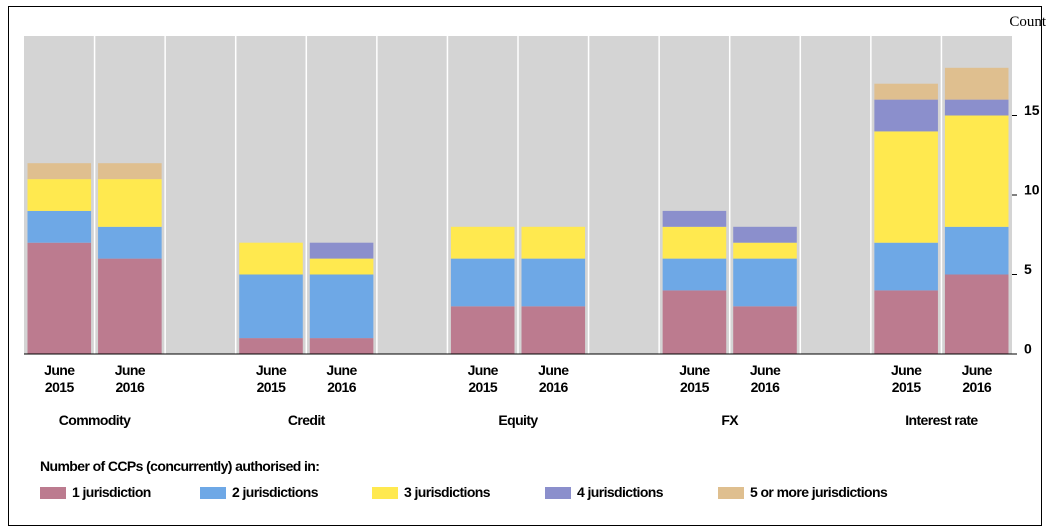 The image size is (1052, 526). Describe the element at coordinates (518, 420) in the screenshot. I see `group-label: Equity` at that location.